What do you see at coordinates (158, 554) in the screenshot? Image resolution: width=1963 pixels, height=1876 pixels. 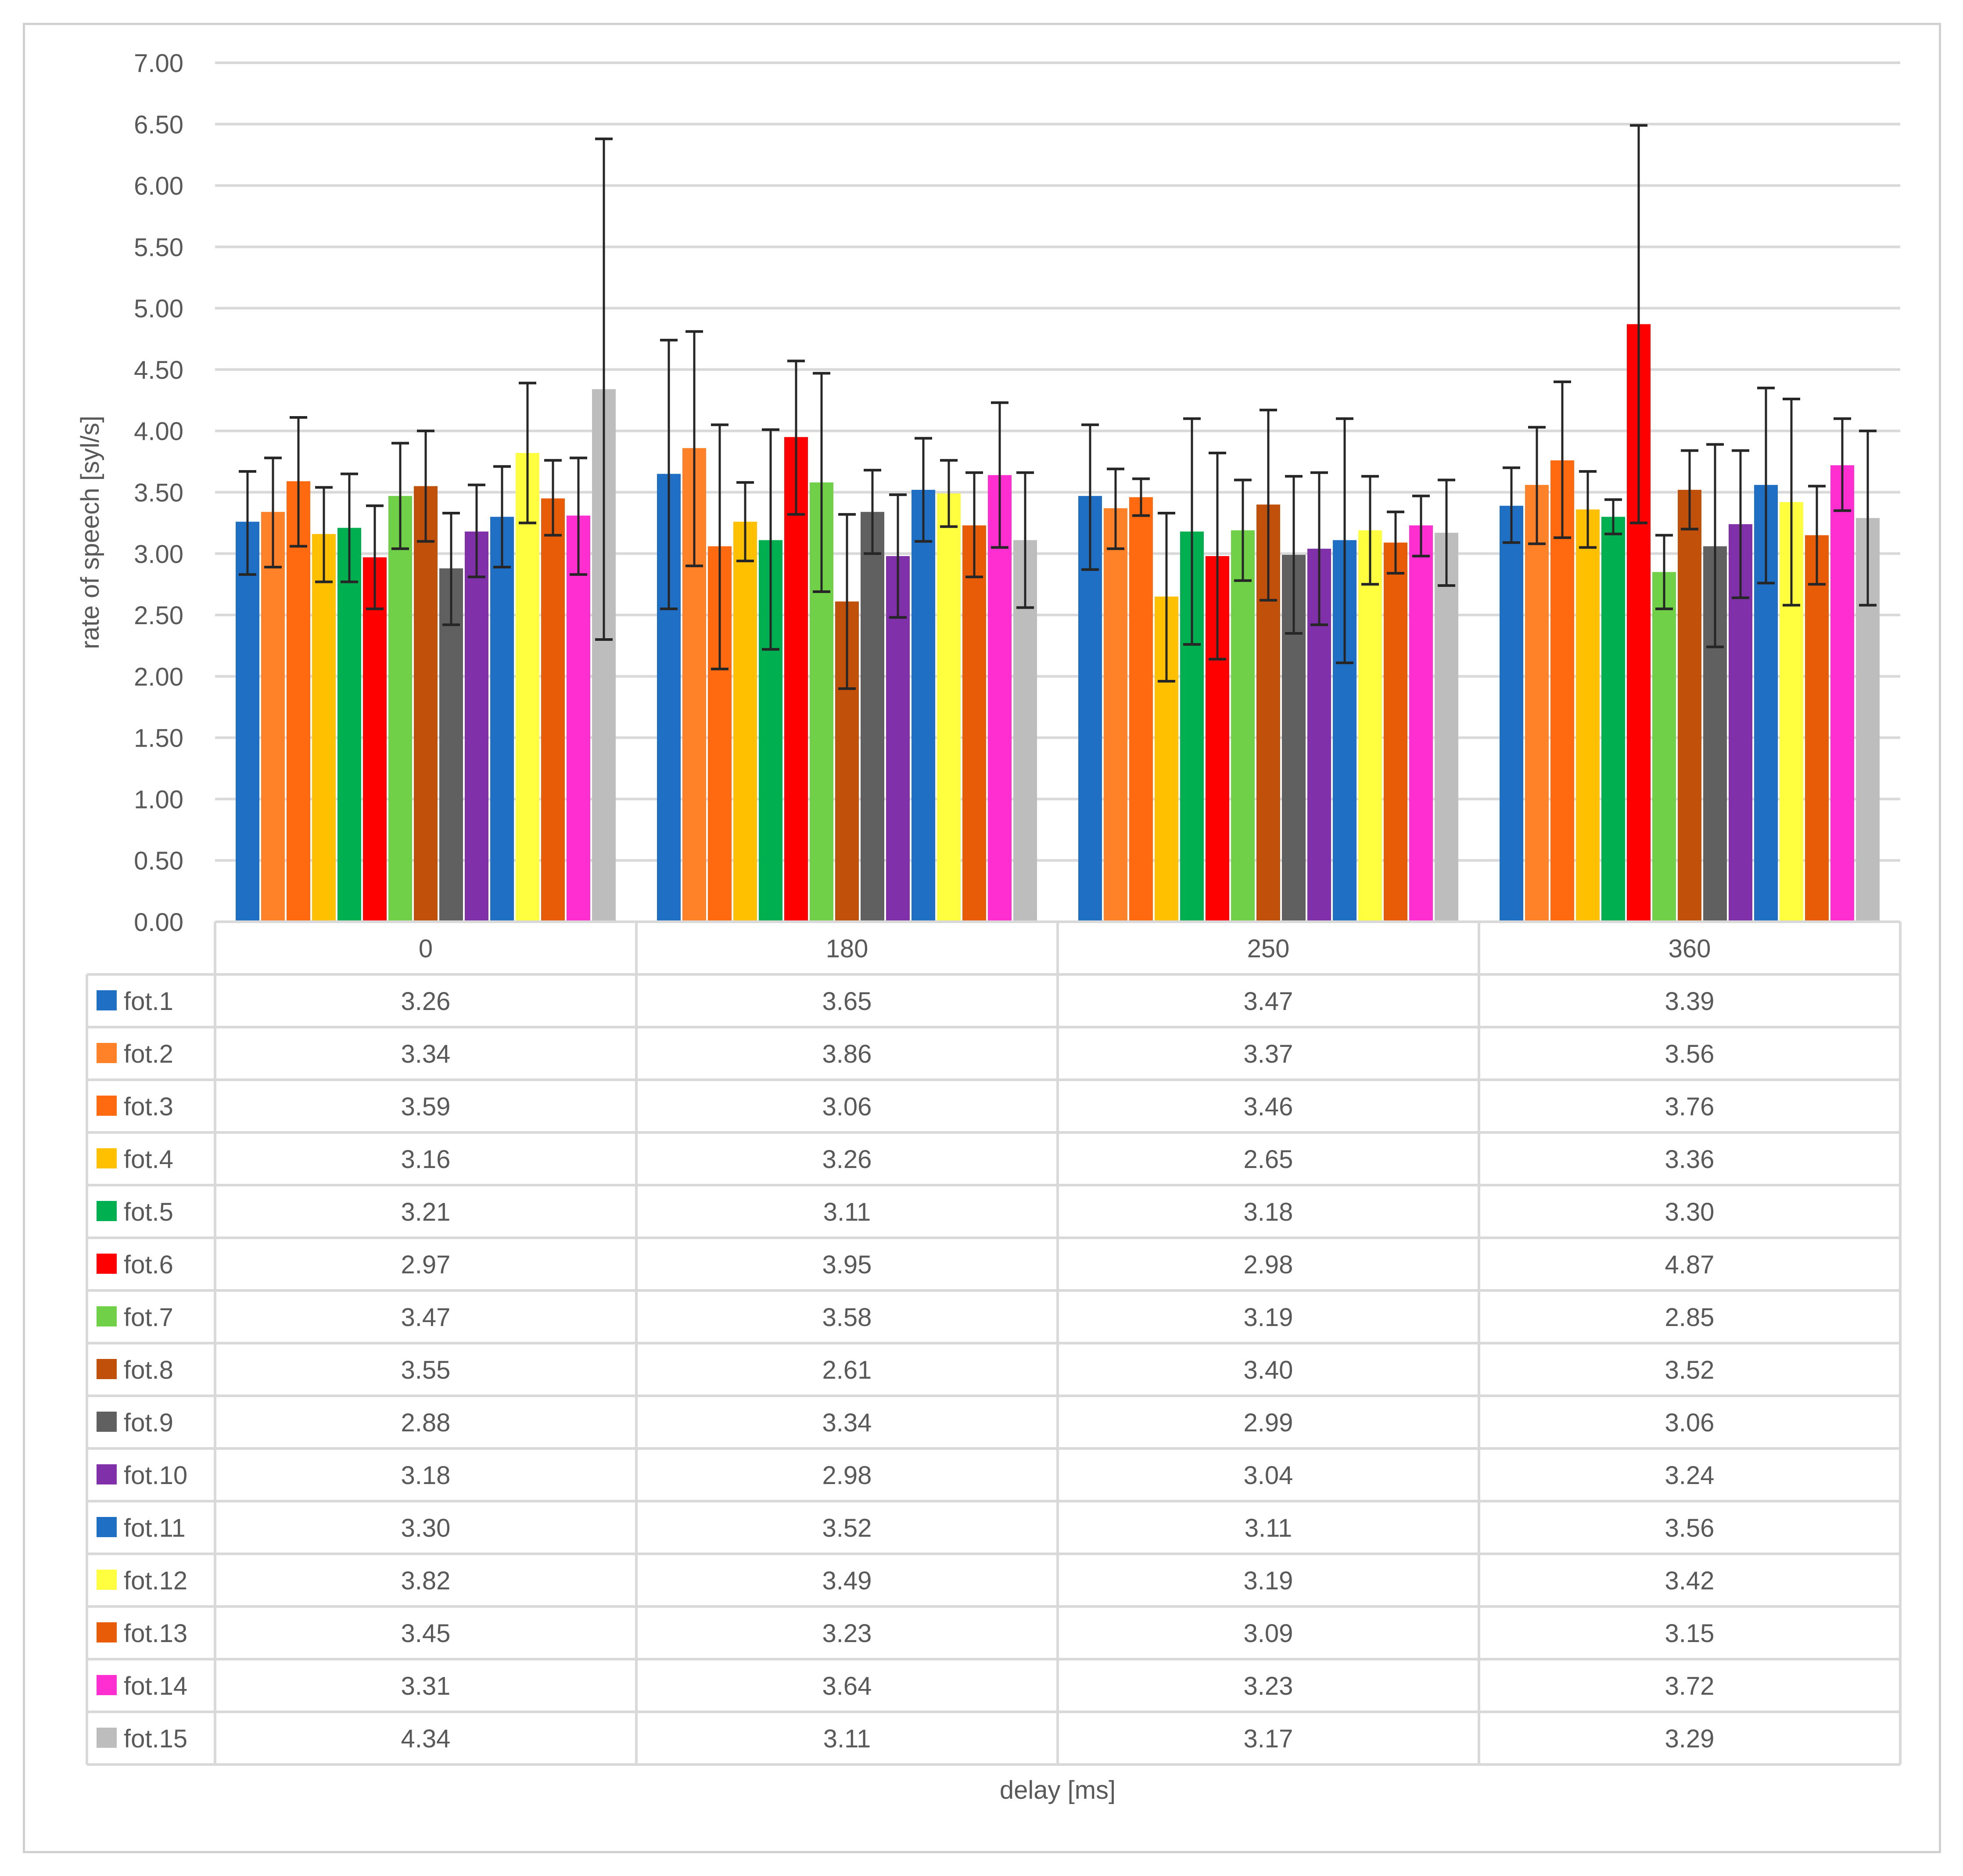 I see `y-tick-label: 3.00` at bounding box center [158, 554].